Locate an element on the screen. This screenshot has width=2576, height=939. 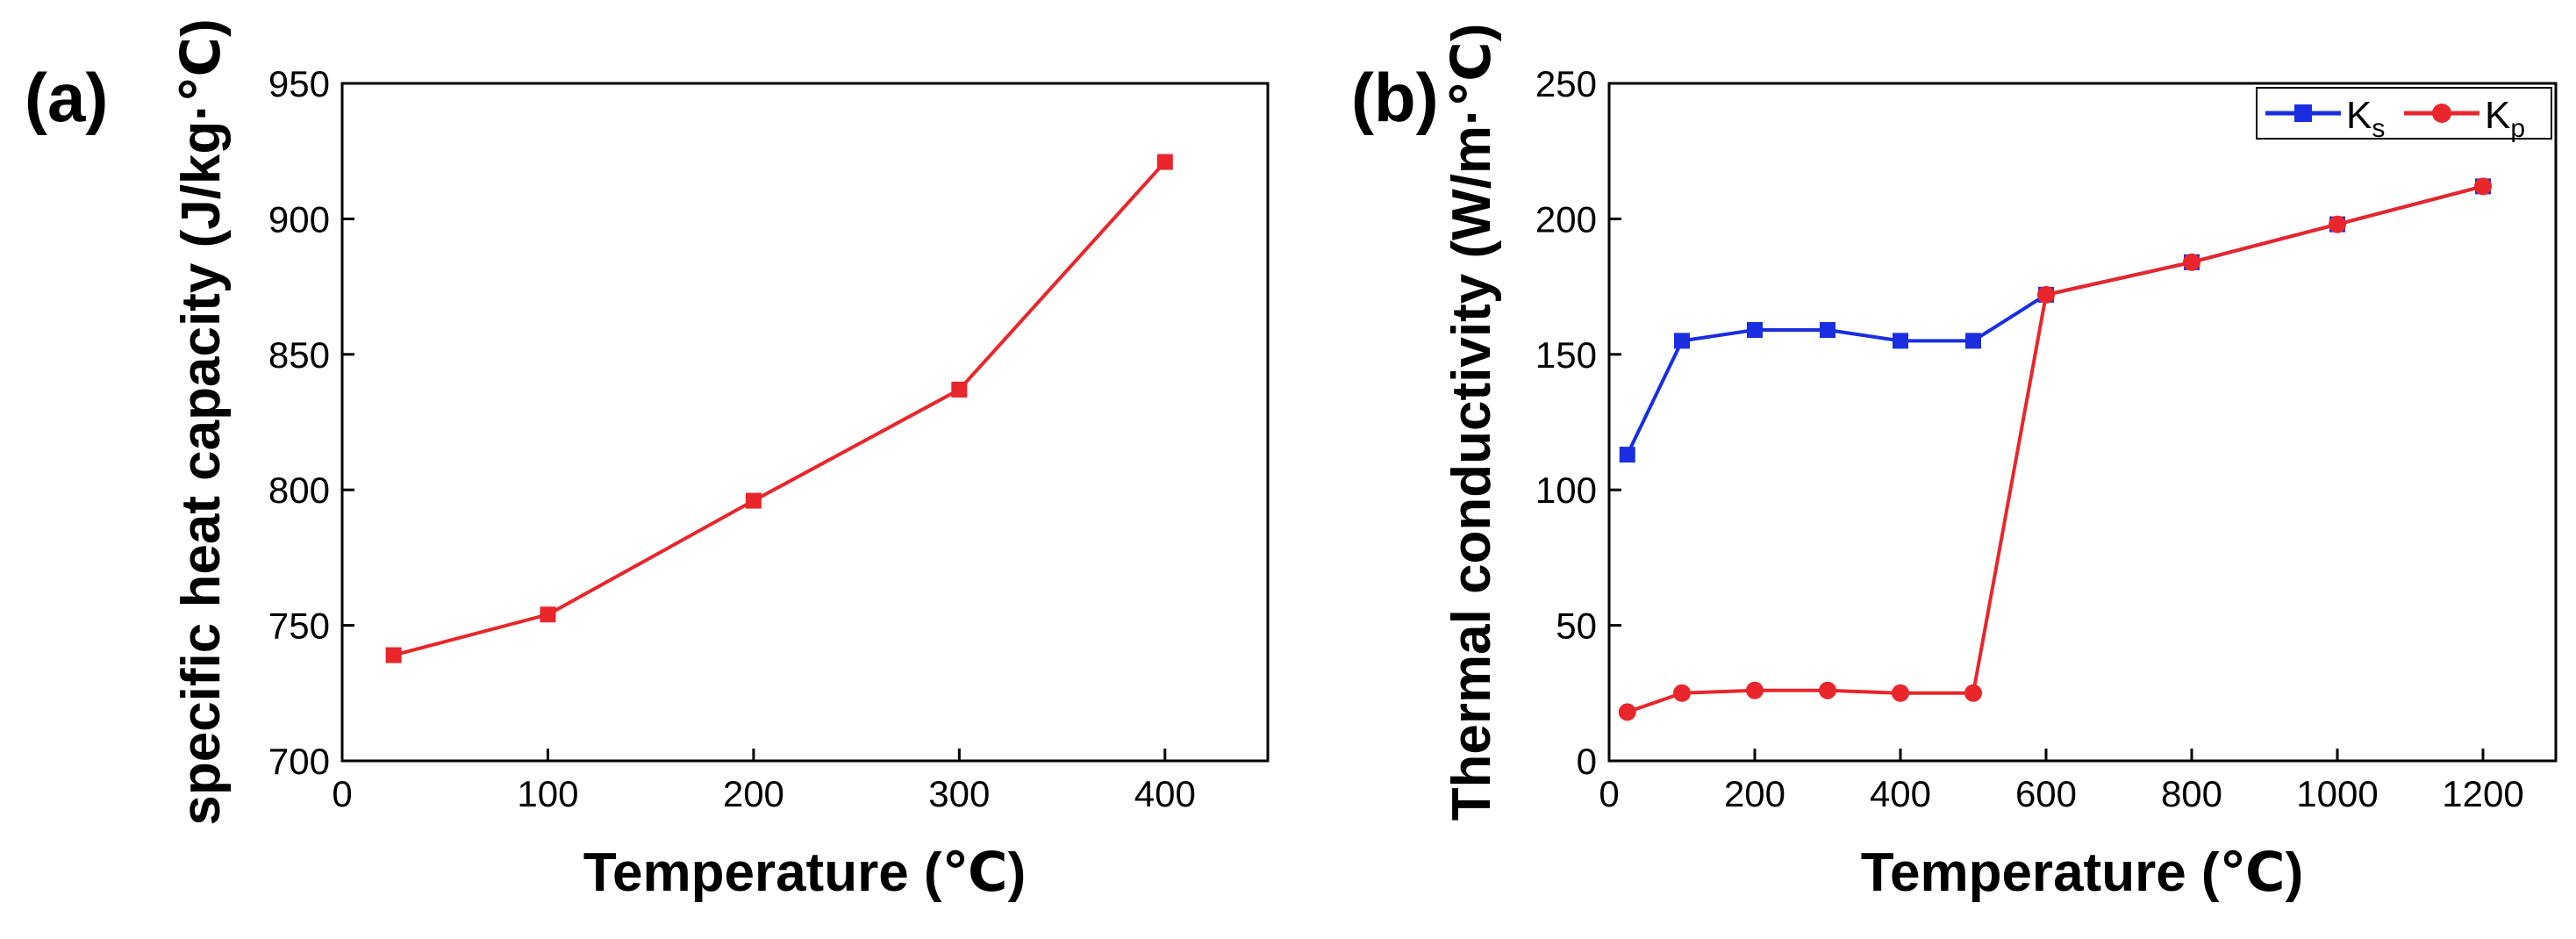
legend-entry-kp: Kp is located at coordinates (2464, 118).